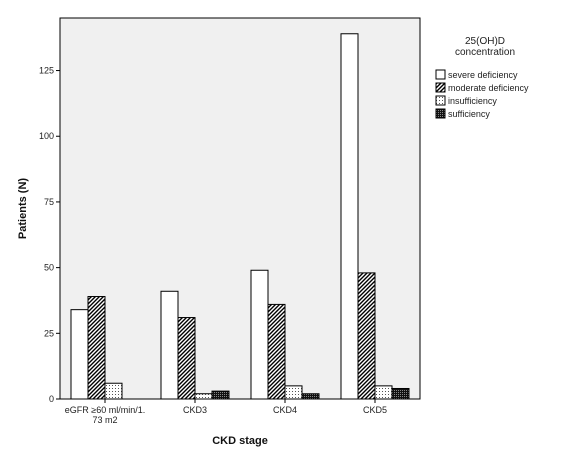 The image size is (565, 458). I want to click on y-axis: 0 25 50 75 100 125, so click(49, 235).